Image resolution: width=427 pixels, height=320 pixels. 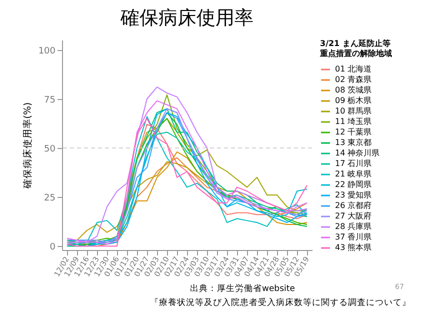 What do you see at coordinates (50, 149) in the screenshot?
I see `y-tick-label: 50` at bounding box center [50, 149].